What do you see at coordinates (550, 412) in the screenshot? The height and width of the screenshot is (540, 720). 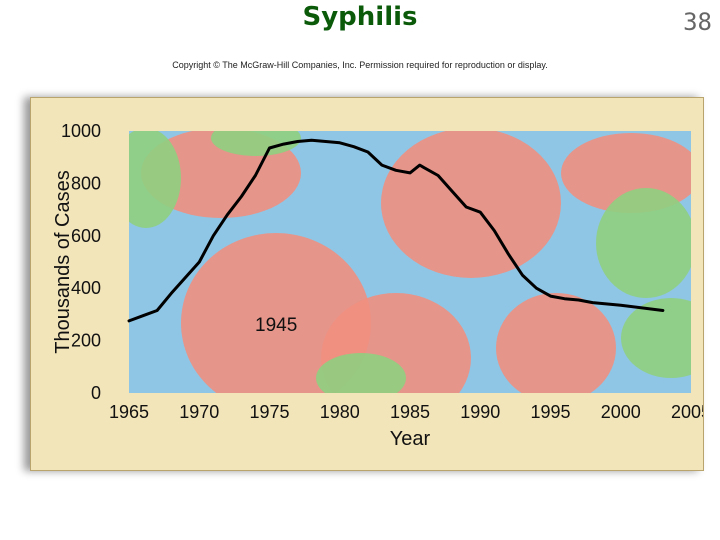 I see `x-tick-label: 1995` at bounding box center [550, 412].